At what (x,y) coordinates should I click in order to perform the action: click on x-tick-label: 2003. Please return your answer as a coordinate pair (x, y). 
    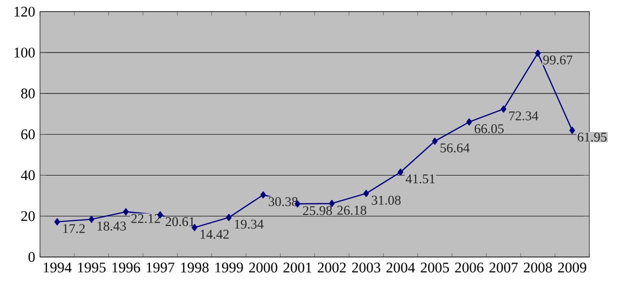
    Looking at the image, I should click on (366, 267).